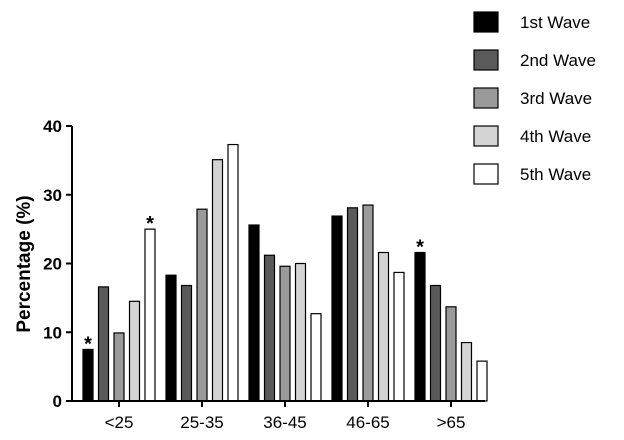 The height and width of the screenshot is (440, 624). Describe the element at coordinates (486, 98) in the screenshot. I see `legend-swatch-3rd-wave` at that location.